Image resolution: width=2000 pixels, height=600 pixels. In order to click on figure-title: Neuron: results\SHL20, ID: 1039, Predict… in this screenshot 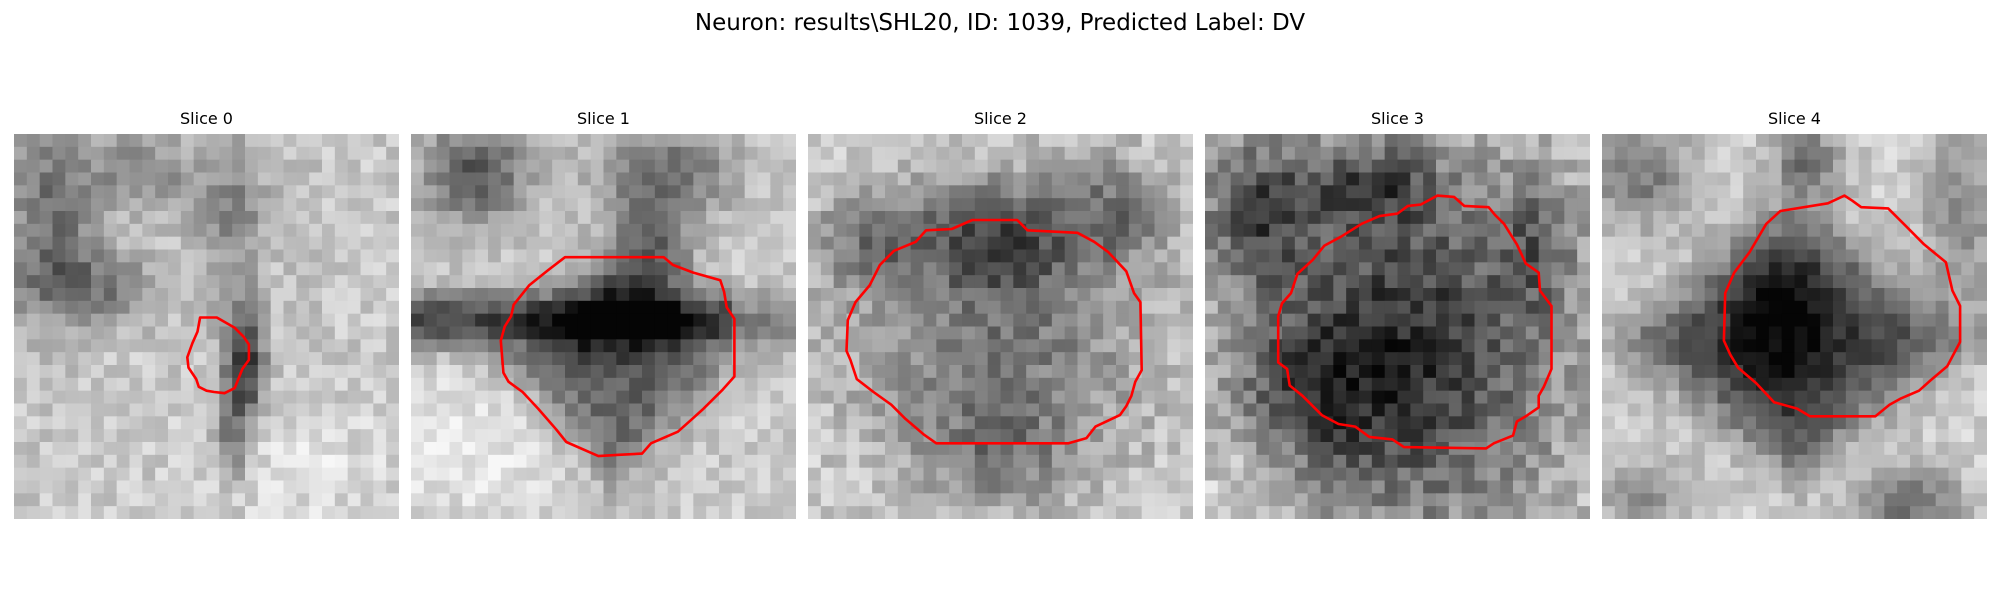, I will do `click(1000, 23)`.